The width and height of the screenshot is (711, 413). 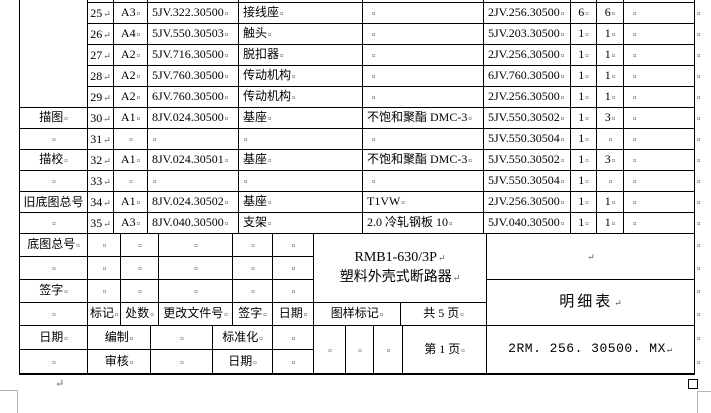 I want to click on seq-cell: 30↵, so click(x=100, y=118).